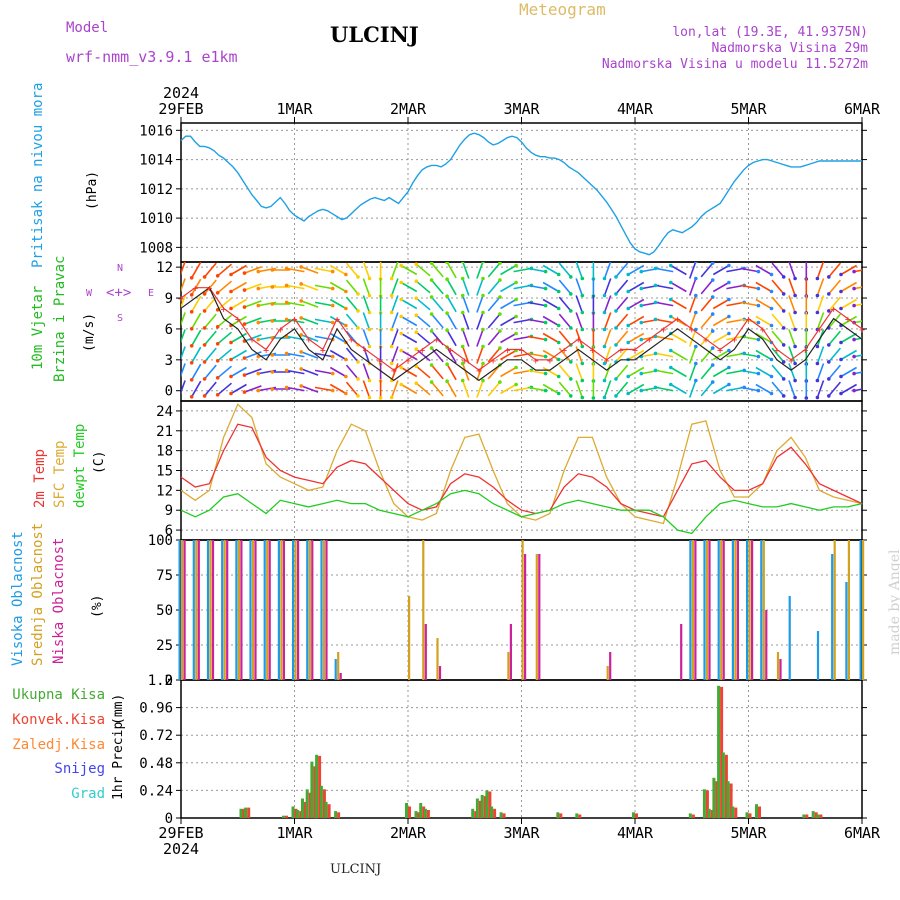 The height and width of the screenshot is (900, 900). Describe the element at coordinates (164, 432) in the screenshot. I see `y-tick-label: 21` at that location.